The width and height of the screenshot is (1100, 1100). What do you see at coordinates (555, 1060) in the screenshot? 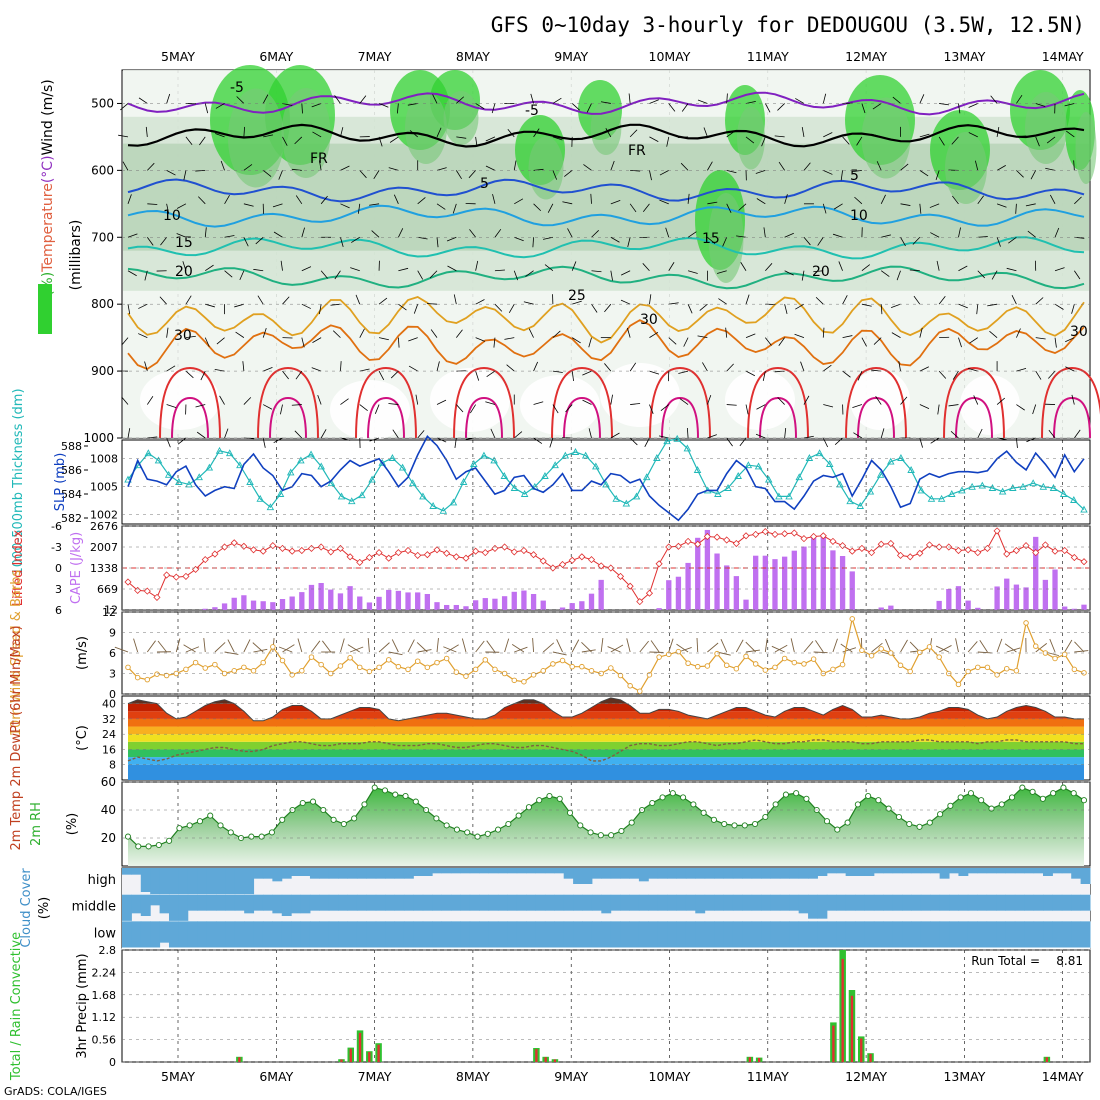
I see `precip-convective-bar` at bounding box center [555, 1060].